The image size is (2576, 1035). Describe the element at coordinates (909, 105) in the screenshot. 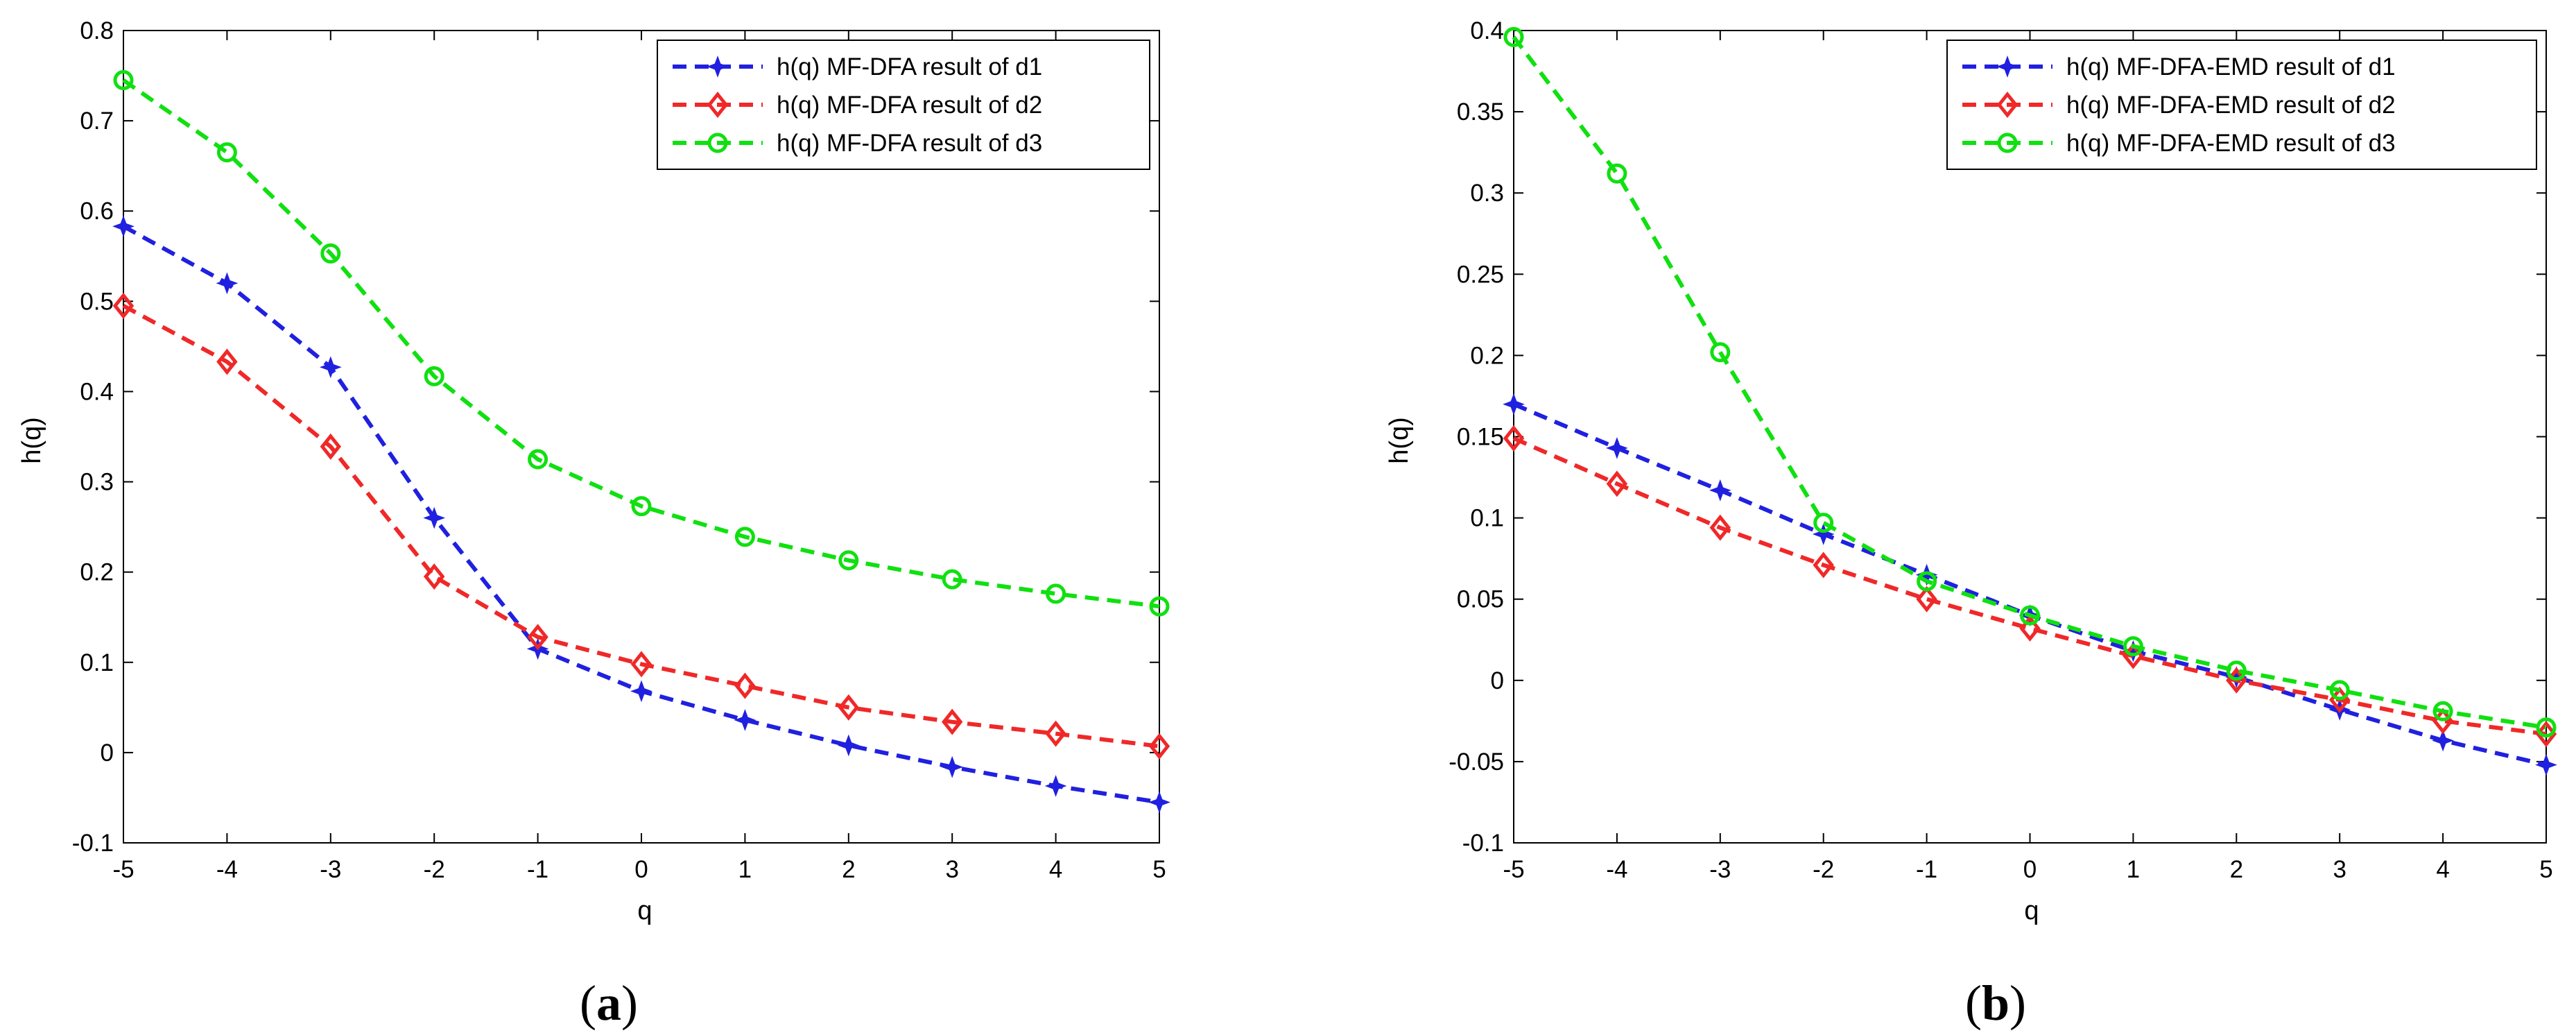

I see `legend-label-2: h(q) MF-DFA result of d2` at that location.